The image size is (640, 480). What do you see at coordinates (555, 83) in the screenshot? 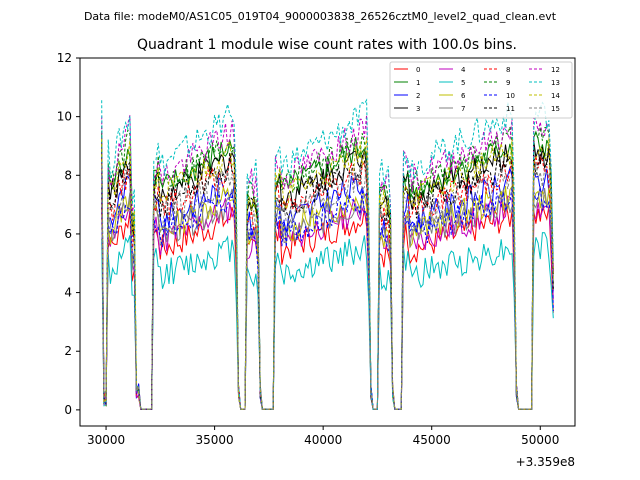
I see `legend-label-13: 13` at bounding box center [555, 83].